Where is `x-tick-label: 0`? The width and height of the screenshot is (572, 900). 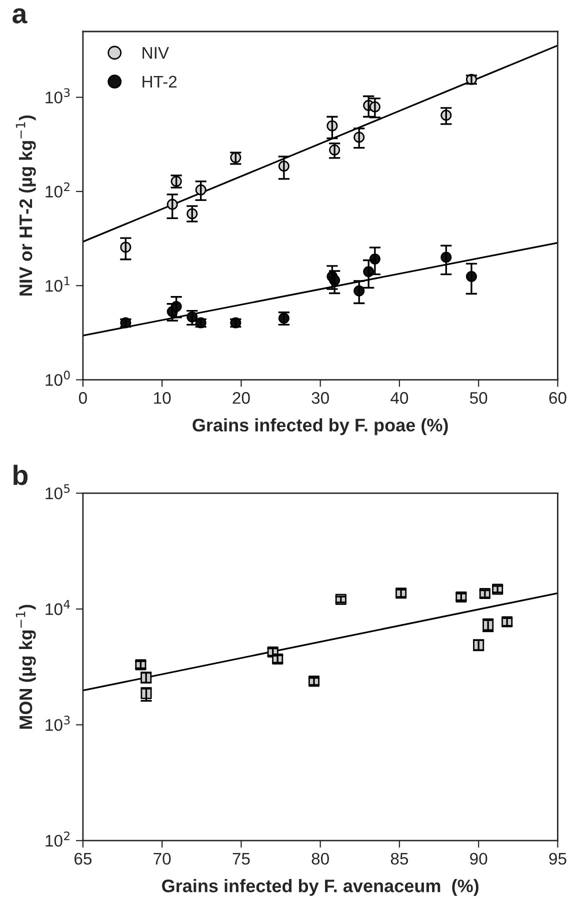
x-tick-label: 0 is located at coordinates (82, 398).